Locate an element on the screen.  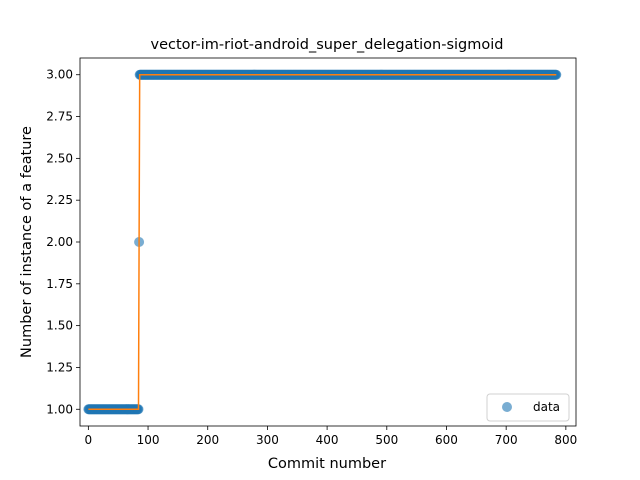
x-tick-label: 300 is located at coordinates (267, 440).